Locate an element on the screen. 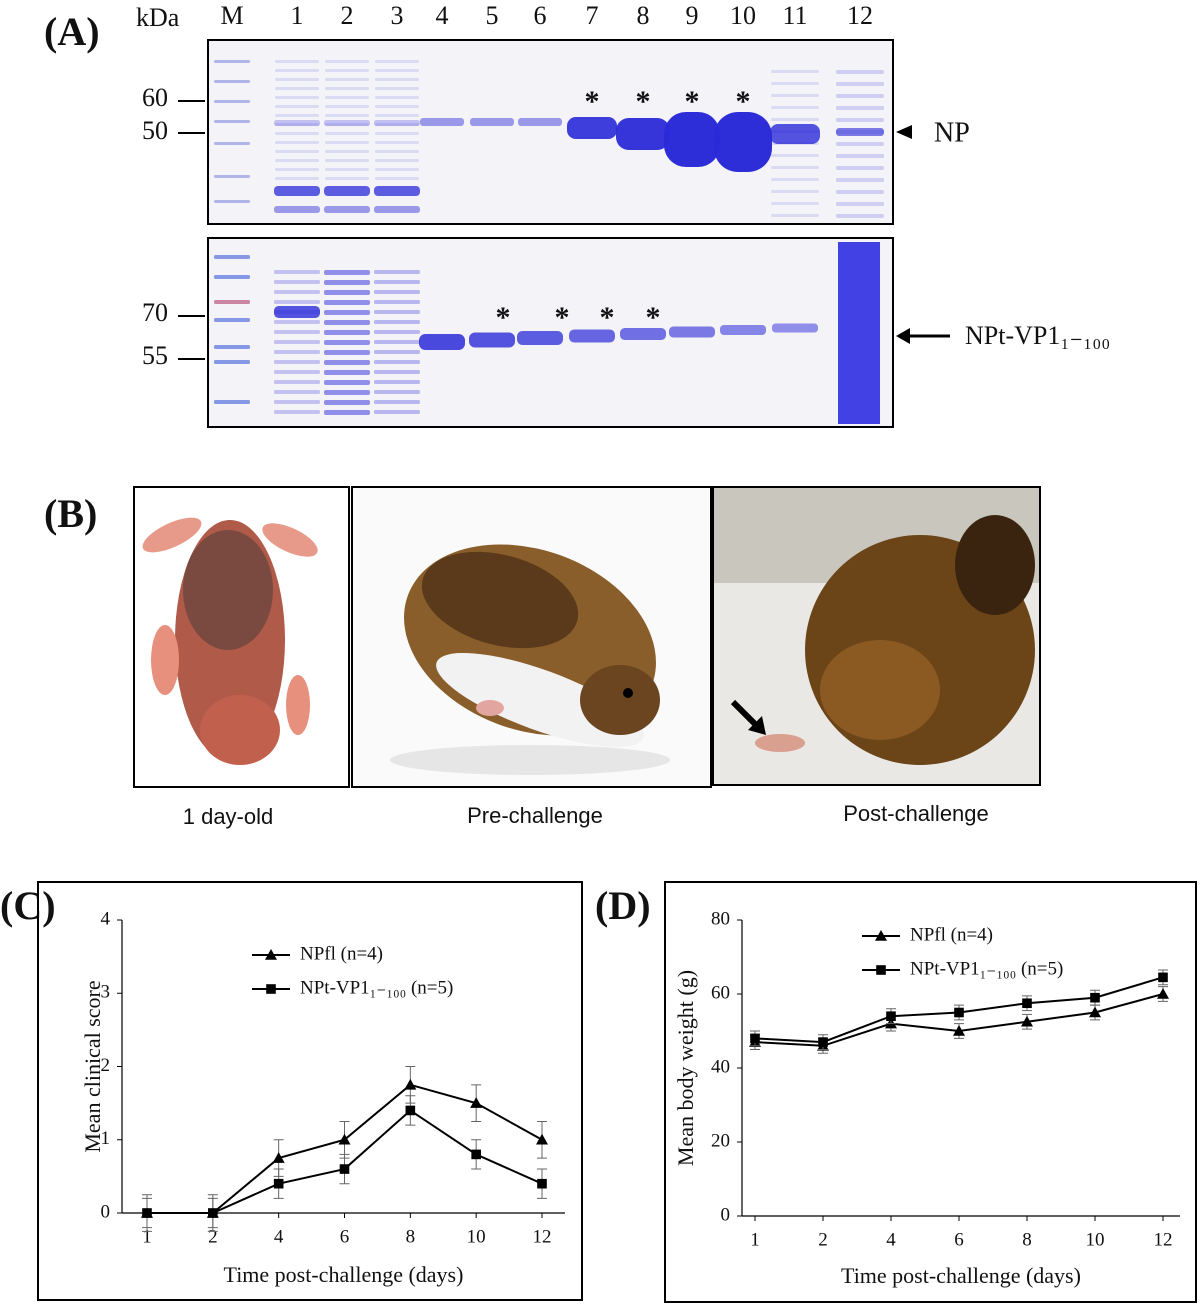 This screenshot has height=1305, width=1200. marker-ticks is located at coordinates (191, 230).